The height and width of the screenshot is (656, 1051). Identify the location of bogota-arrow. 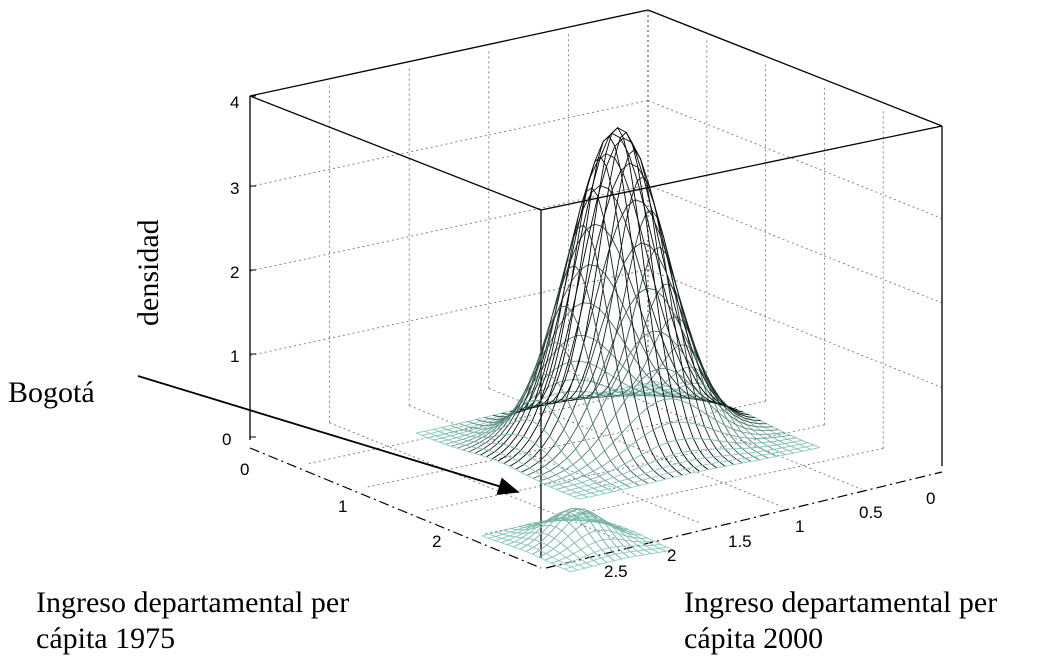
(328, 435).